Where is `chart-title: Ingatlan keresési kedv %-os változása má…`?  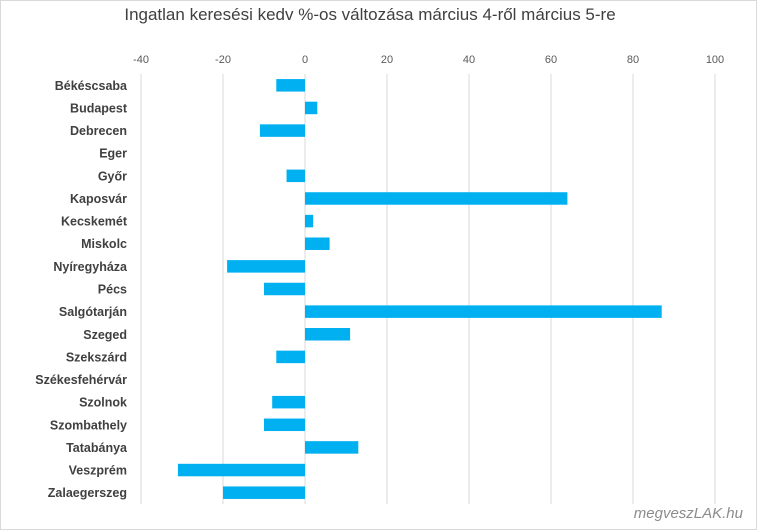 chart-title: Ingatlan keresési kedv %-os változása má… is located at coordinates (370, 14).